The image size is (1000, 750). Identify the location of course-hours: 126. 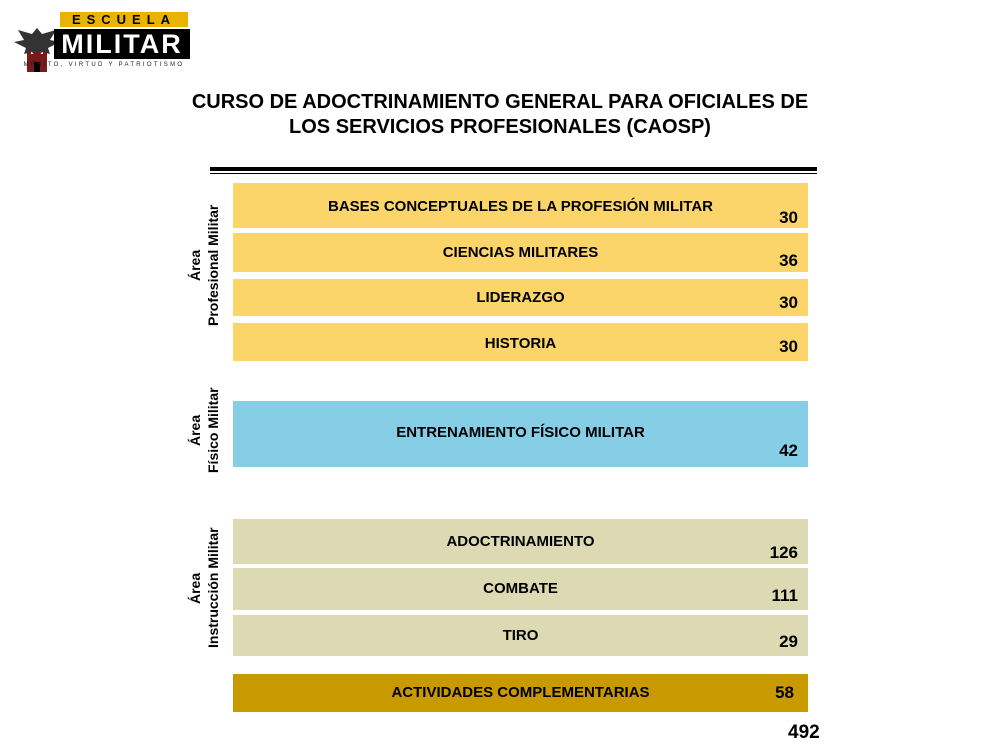
(783, 552).